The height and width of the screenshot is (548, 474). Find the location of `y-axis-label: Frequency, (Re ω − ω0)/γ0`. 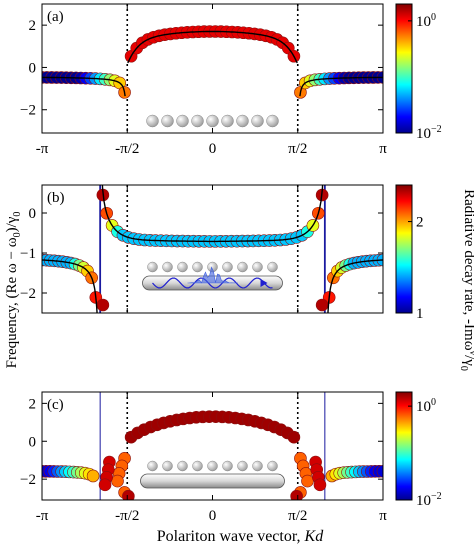

y-axis-label: Frequency, (Re ω − ω0)/γ0 is located at coordinates (13, 290).